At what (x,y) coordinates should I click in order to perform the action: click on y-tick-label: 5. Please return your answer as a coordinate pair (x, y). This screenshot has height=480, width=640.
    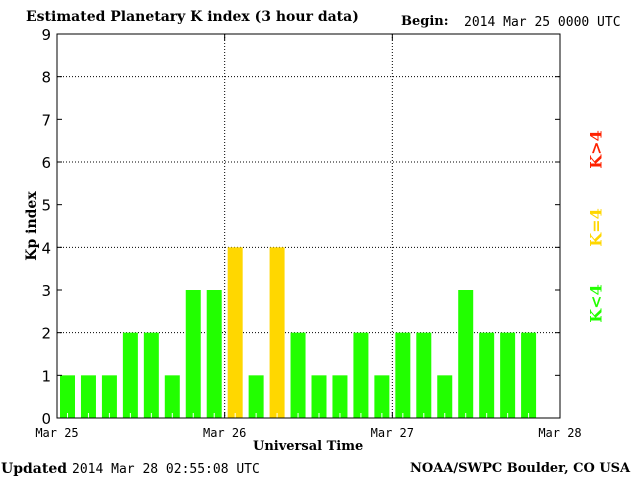
    Looking at the image, I should click on (46, 206).